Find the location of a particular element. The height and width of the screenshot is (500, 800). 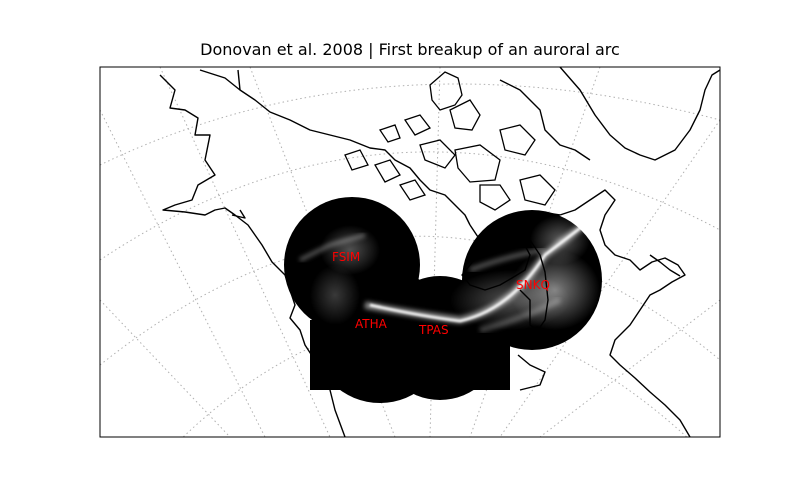

sky-fill is located at coordinates (410, 355).